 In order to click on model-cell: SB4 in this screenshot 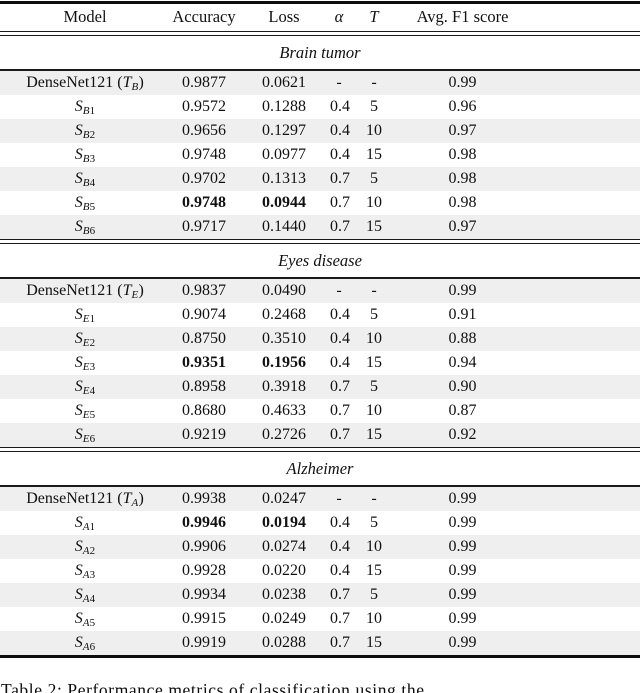, I will do `click(85, 180)`.